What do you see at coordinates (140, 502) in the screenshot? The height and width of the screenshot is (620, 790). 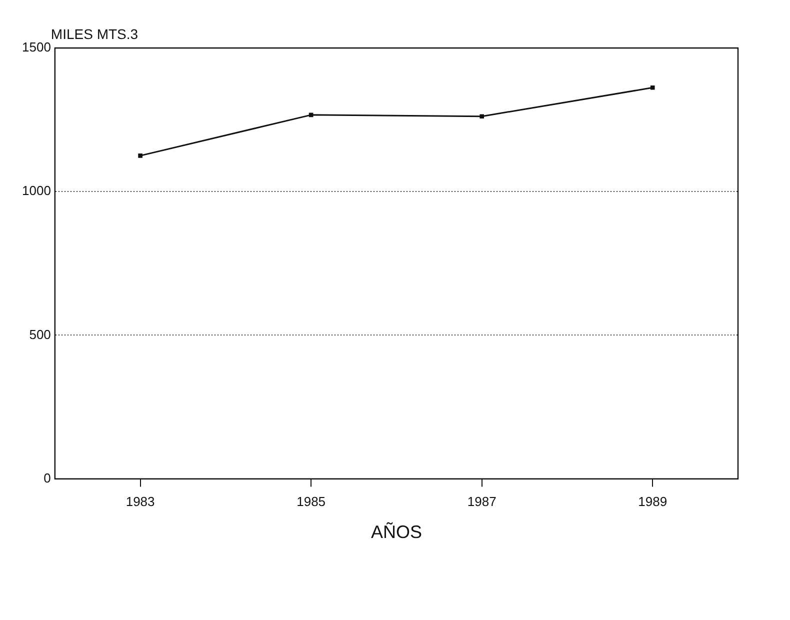 I see `x-tick-label: 1983` at bounding box center [140, 502].